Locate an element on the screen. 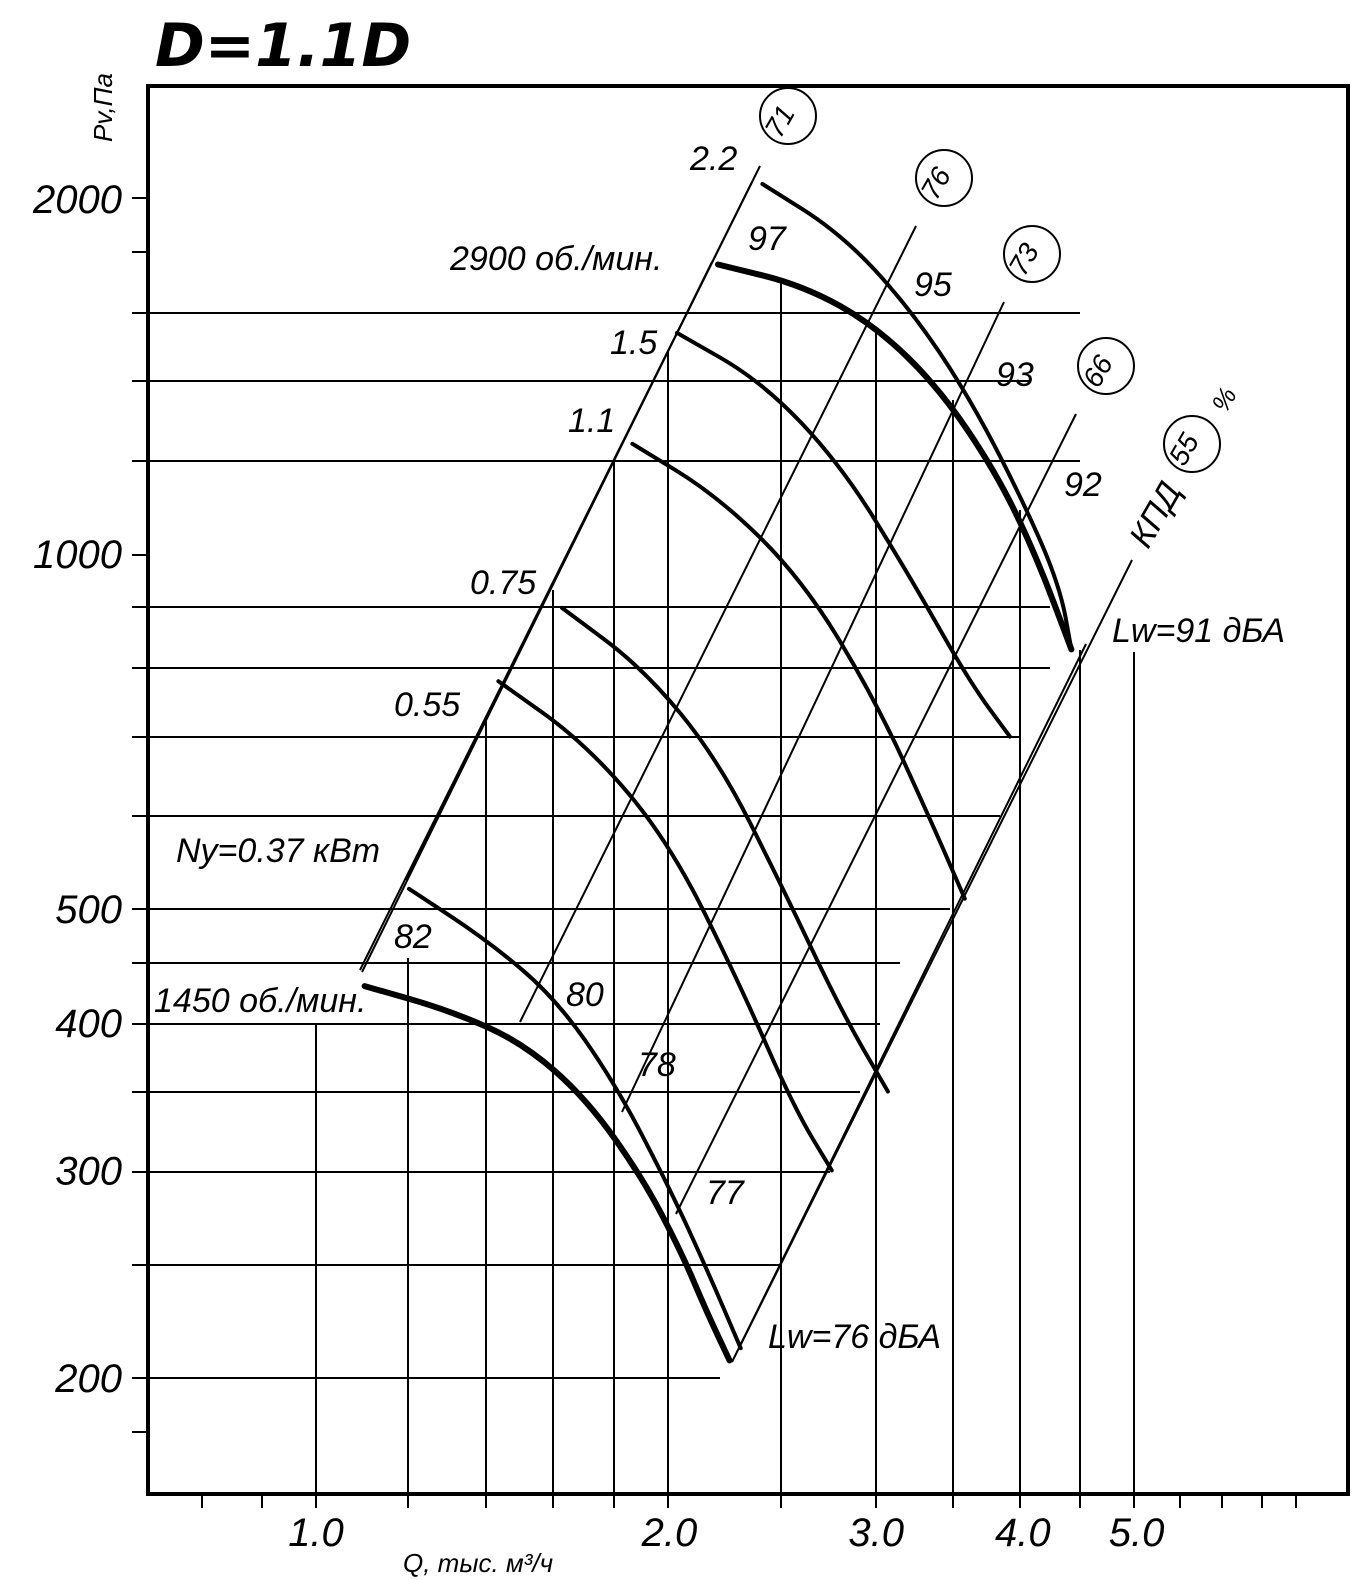 This screenshot has width=1360, height=1580. sound-label-bottom-2: 78 is located at coordinates (657, 1065).